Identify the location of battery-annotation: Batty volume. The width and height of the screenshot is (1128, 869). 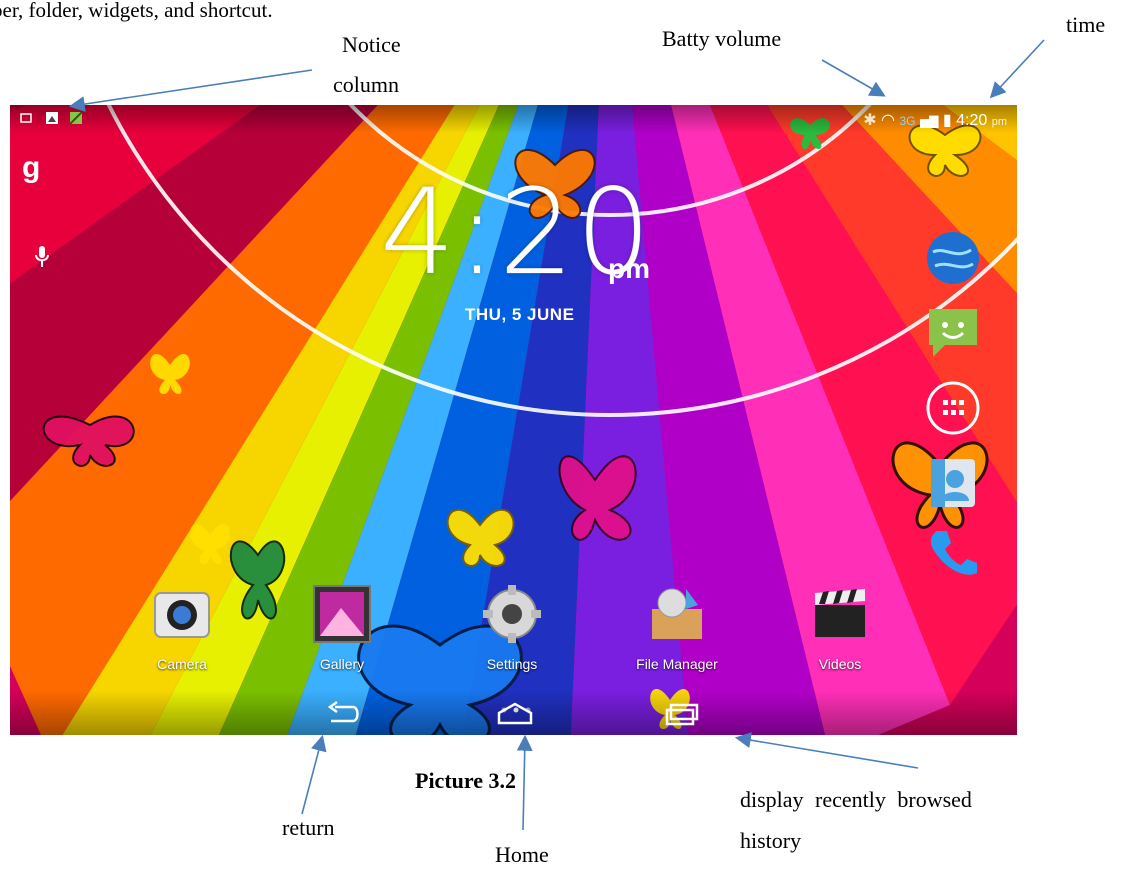
(722, 38).